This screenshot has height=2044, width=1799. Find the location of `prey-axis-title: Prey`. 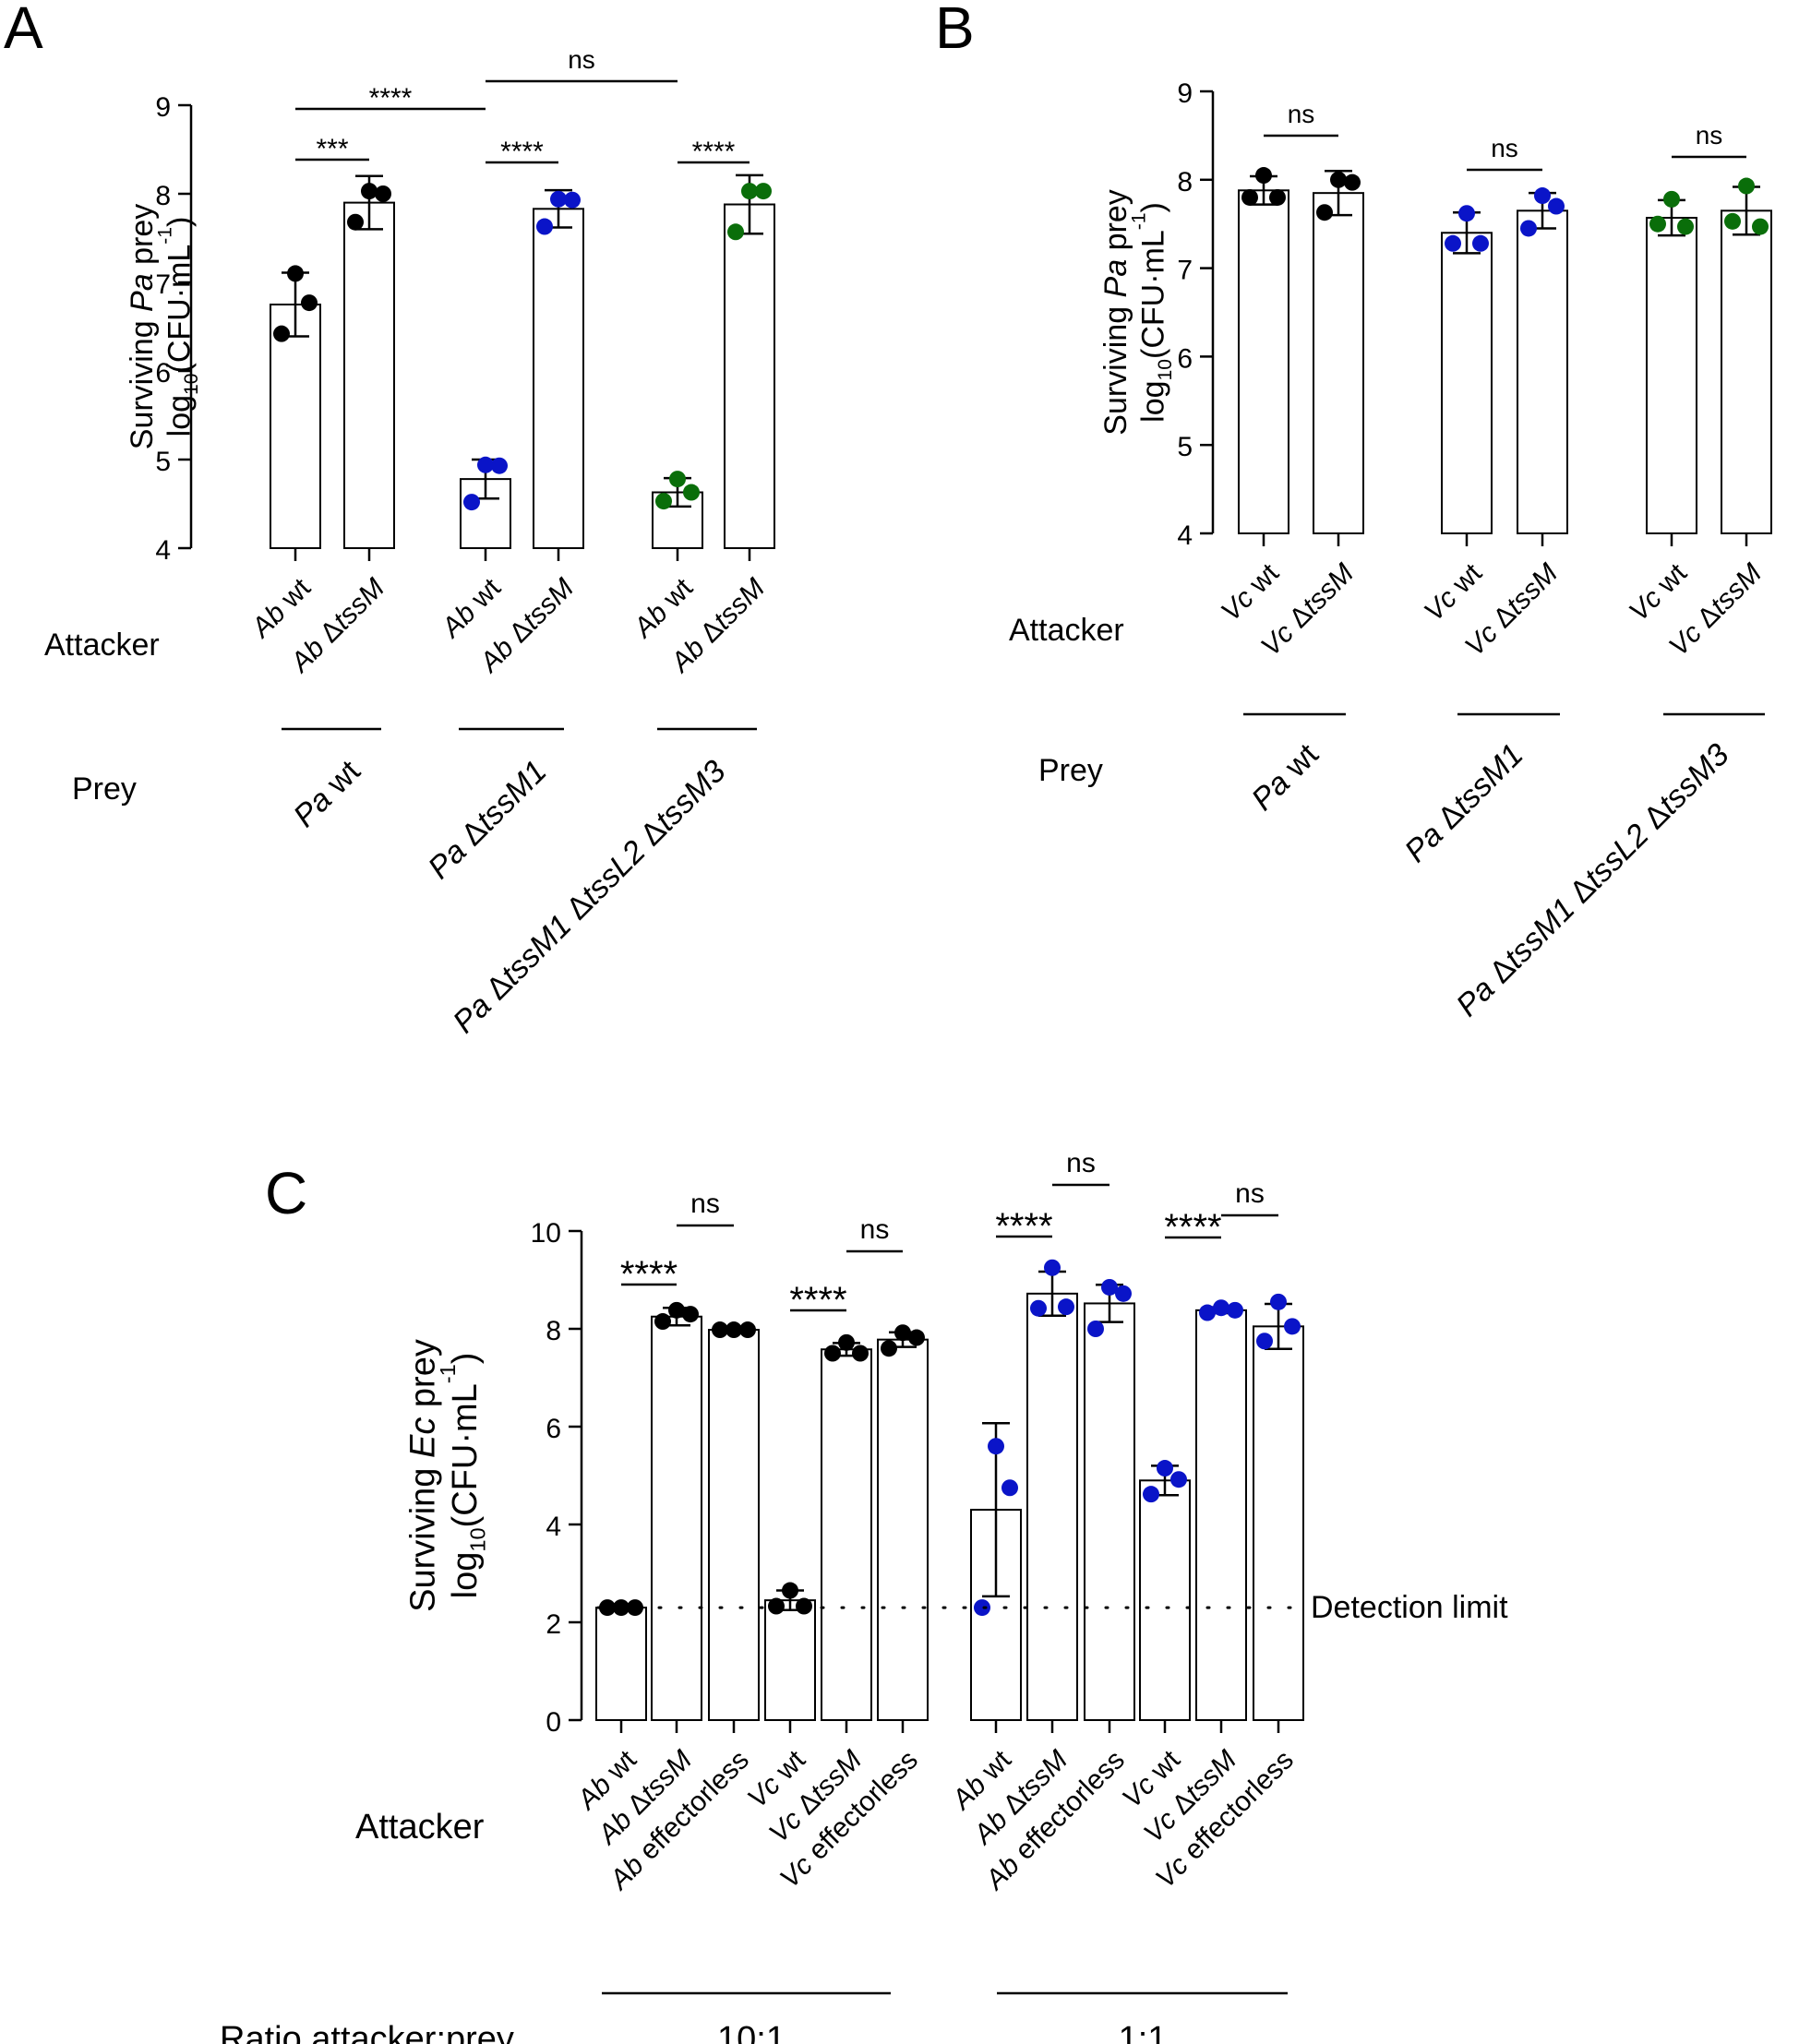

prey-axis-title: Prey is located at coordinates (1070, 770).